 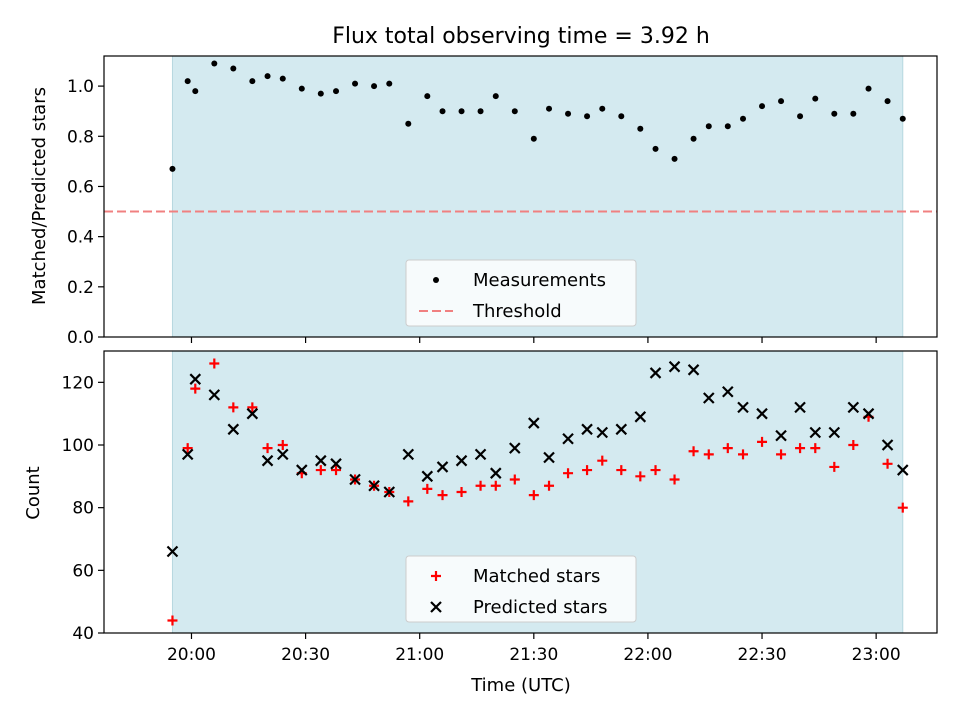 What do you see at coordinates (80, 87) in the screenshot?
I see `y-tick-label: 1.0` at bounding box center [80, 87].